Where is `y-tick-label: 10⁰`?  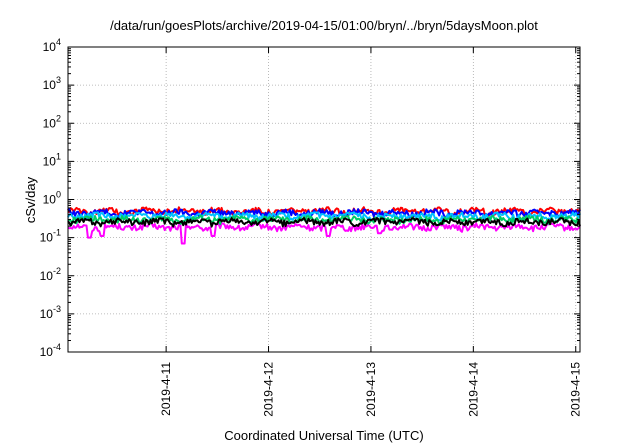 y-tick-label: 10⁰ is located at coordinates (52, 198).